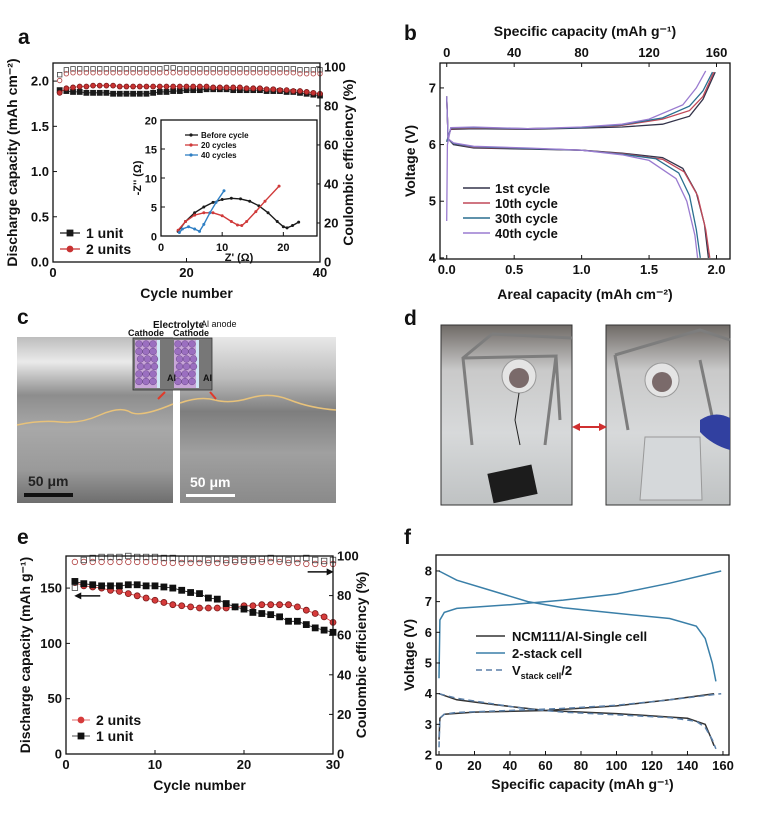 Image resolution: width=763 pixels, height=814 pixels. I want to click on legend-label: Vstack cell/2, so click(542, 672).